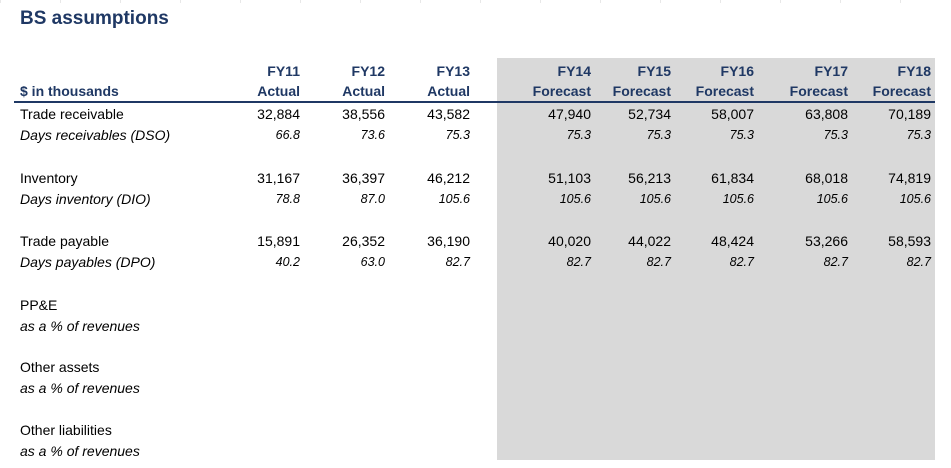 The height and width of the screenshot is (468, 951). Describe the element at coordinates (574, 71) in the screenshot. I see `col-year: FY14` at that location.